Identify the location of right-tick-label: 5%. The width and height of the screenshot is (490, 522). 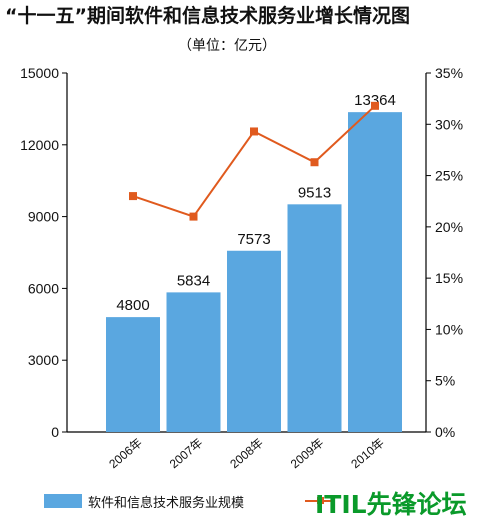
(445, 381).